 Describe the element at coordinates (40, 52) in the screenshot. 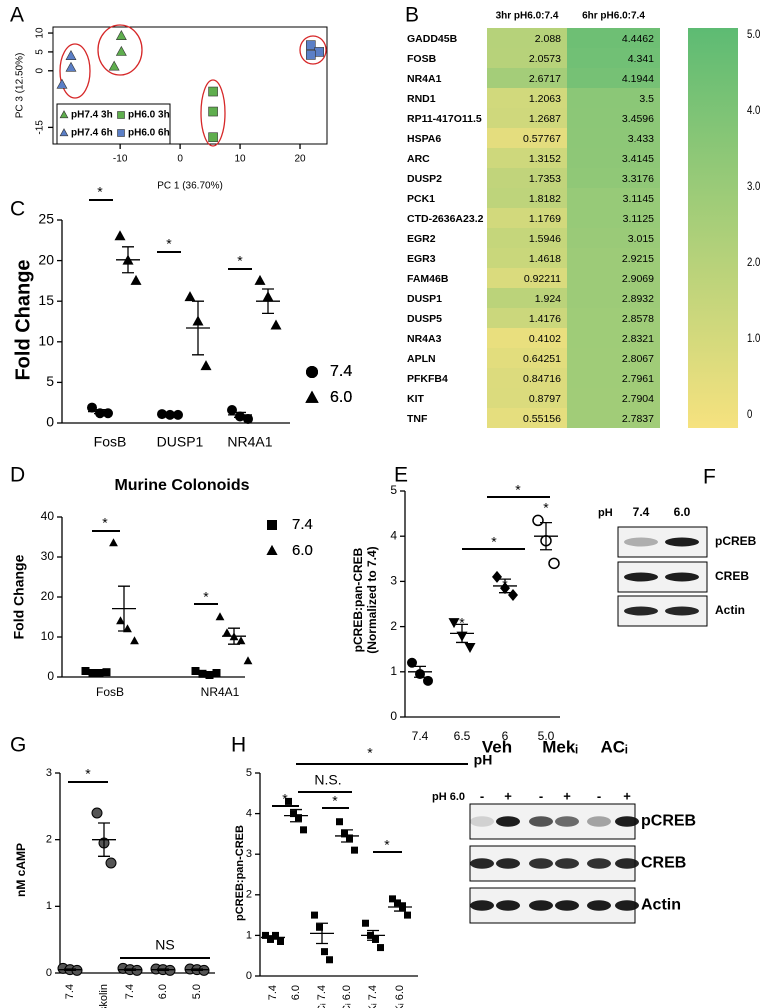

I see `y-tick-label: 5` at that location.